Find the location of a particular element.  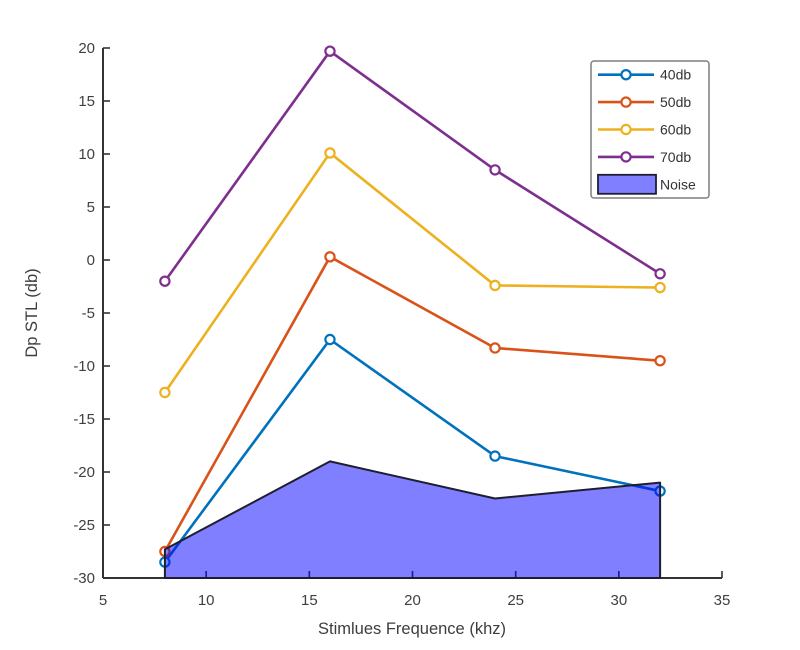

legend-marker-70db is located at coordinates (626, 157).